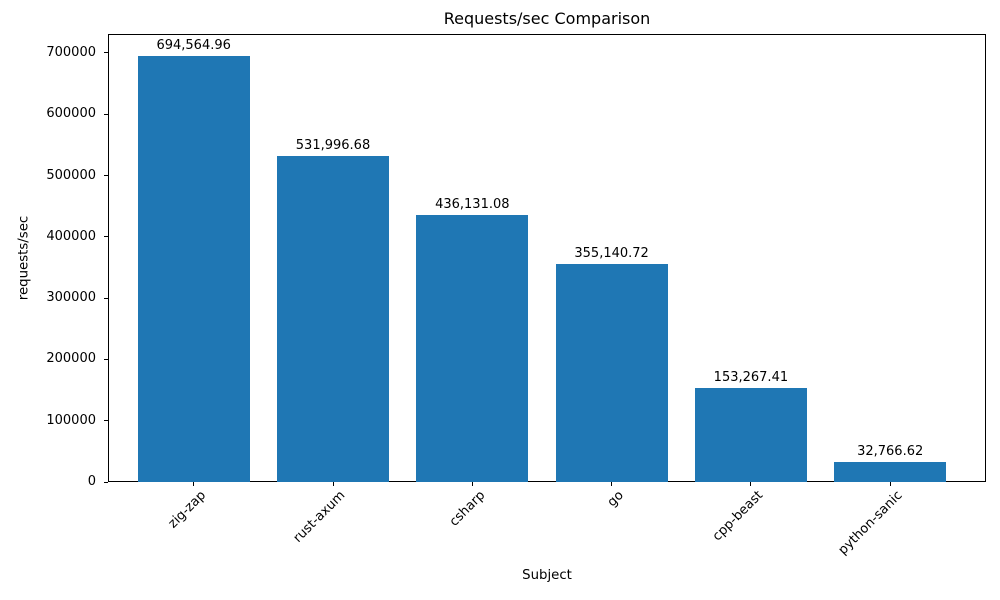 Image resolution: width=1000 pixels, height=600 pixels. Describe the element at coordinates (71, 114) in the screenshot. I see `y-tick-label: 600000` at that location.